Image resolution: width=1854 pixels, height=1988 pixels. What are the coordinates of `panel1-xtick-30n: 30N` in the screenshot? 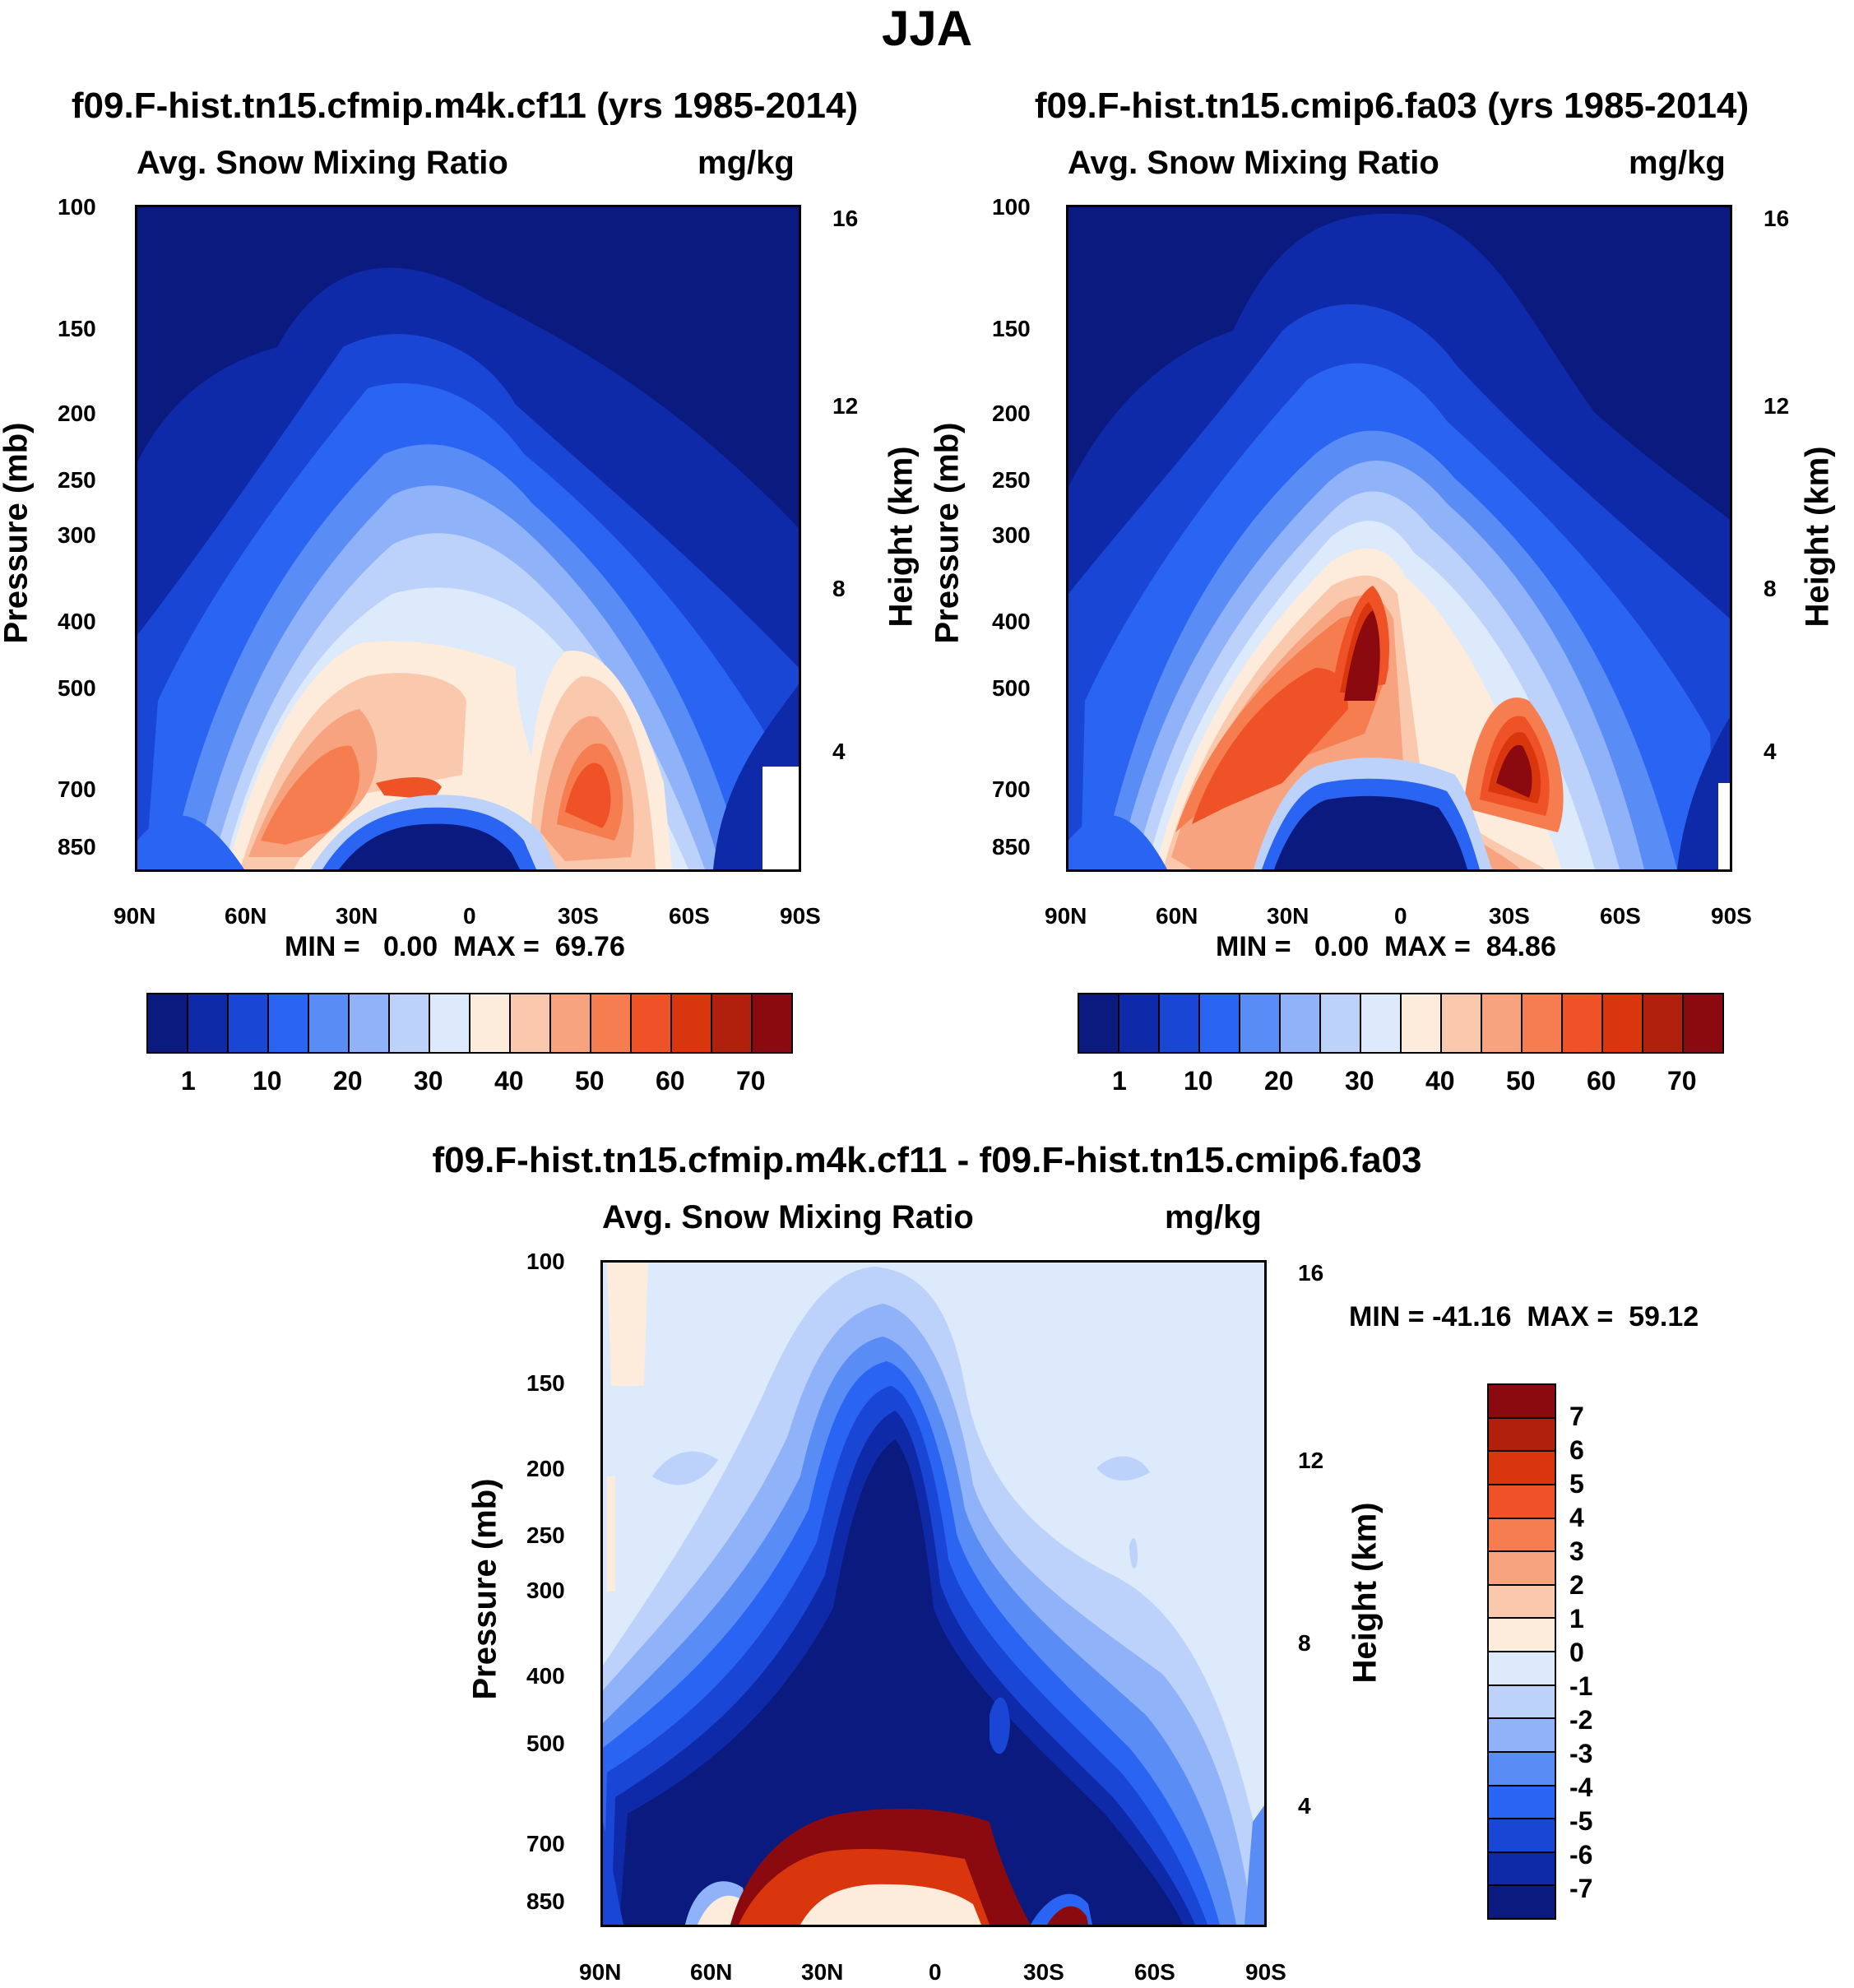 It's located at (357, 916).